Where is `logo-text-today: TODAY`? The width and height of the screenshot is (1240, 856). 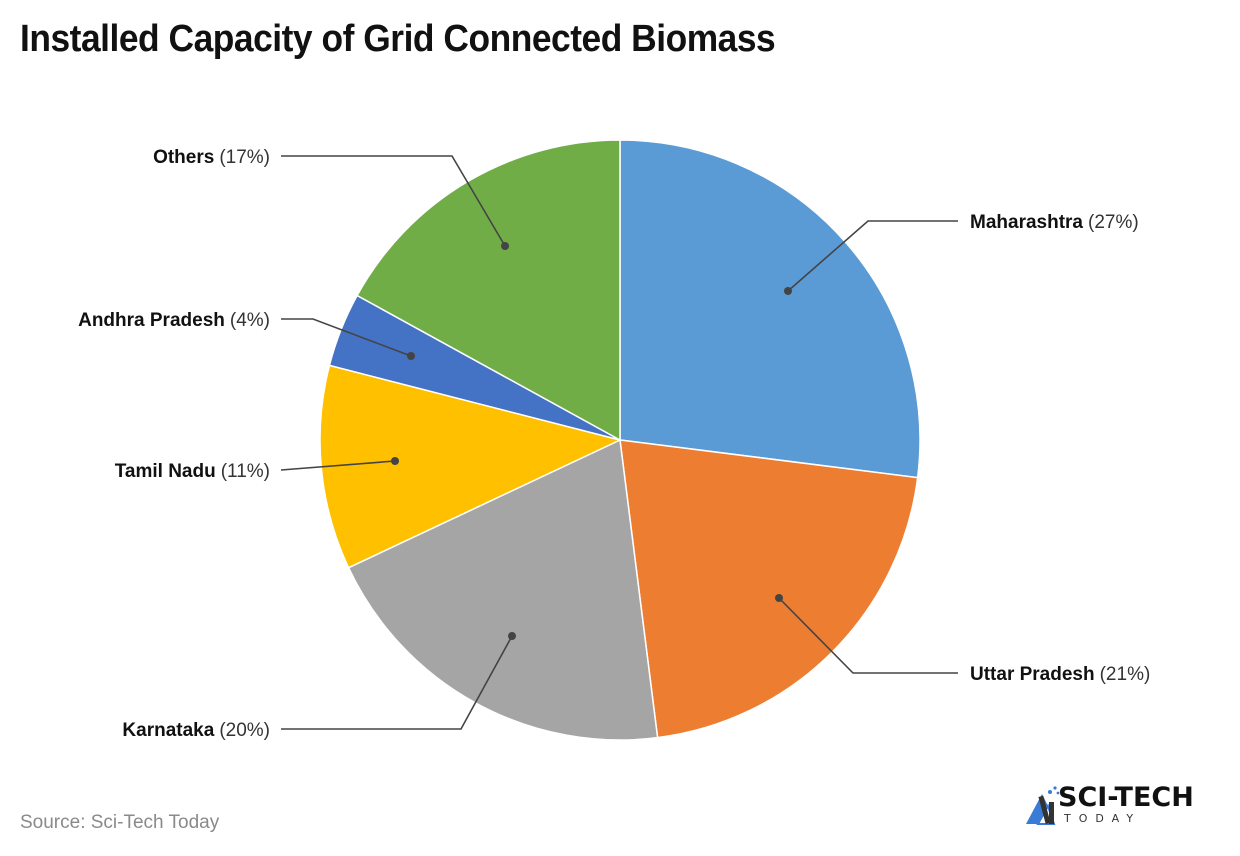 logo-text-today: TODAY is located at coordinates (1103, 818).